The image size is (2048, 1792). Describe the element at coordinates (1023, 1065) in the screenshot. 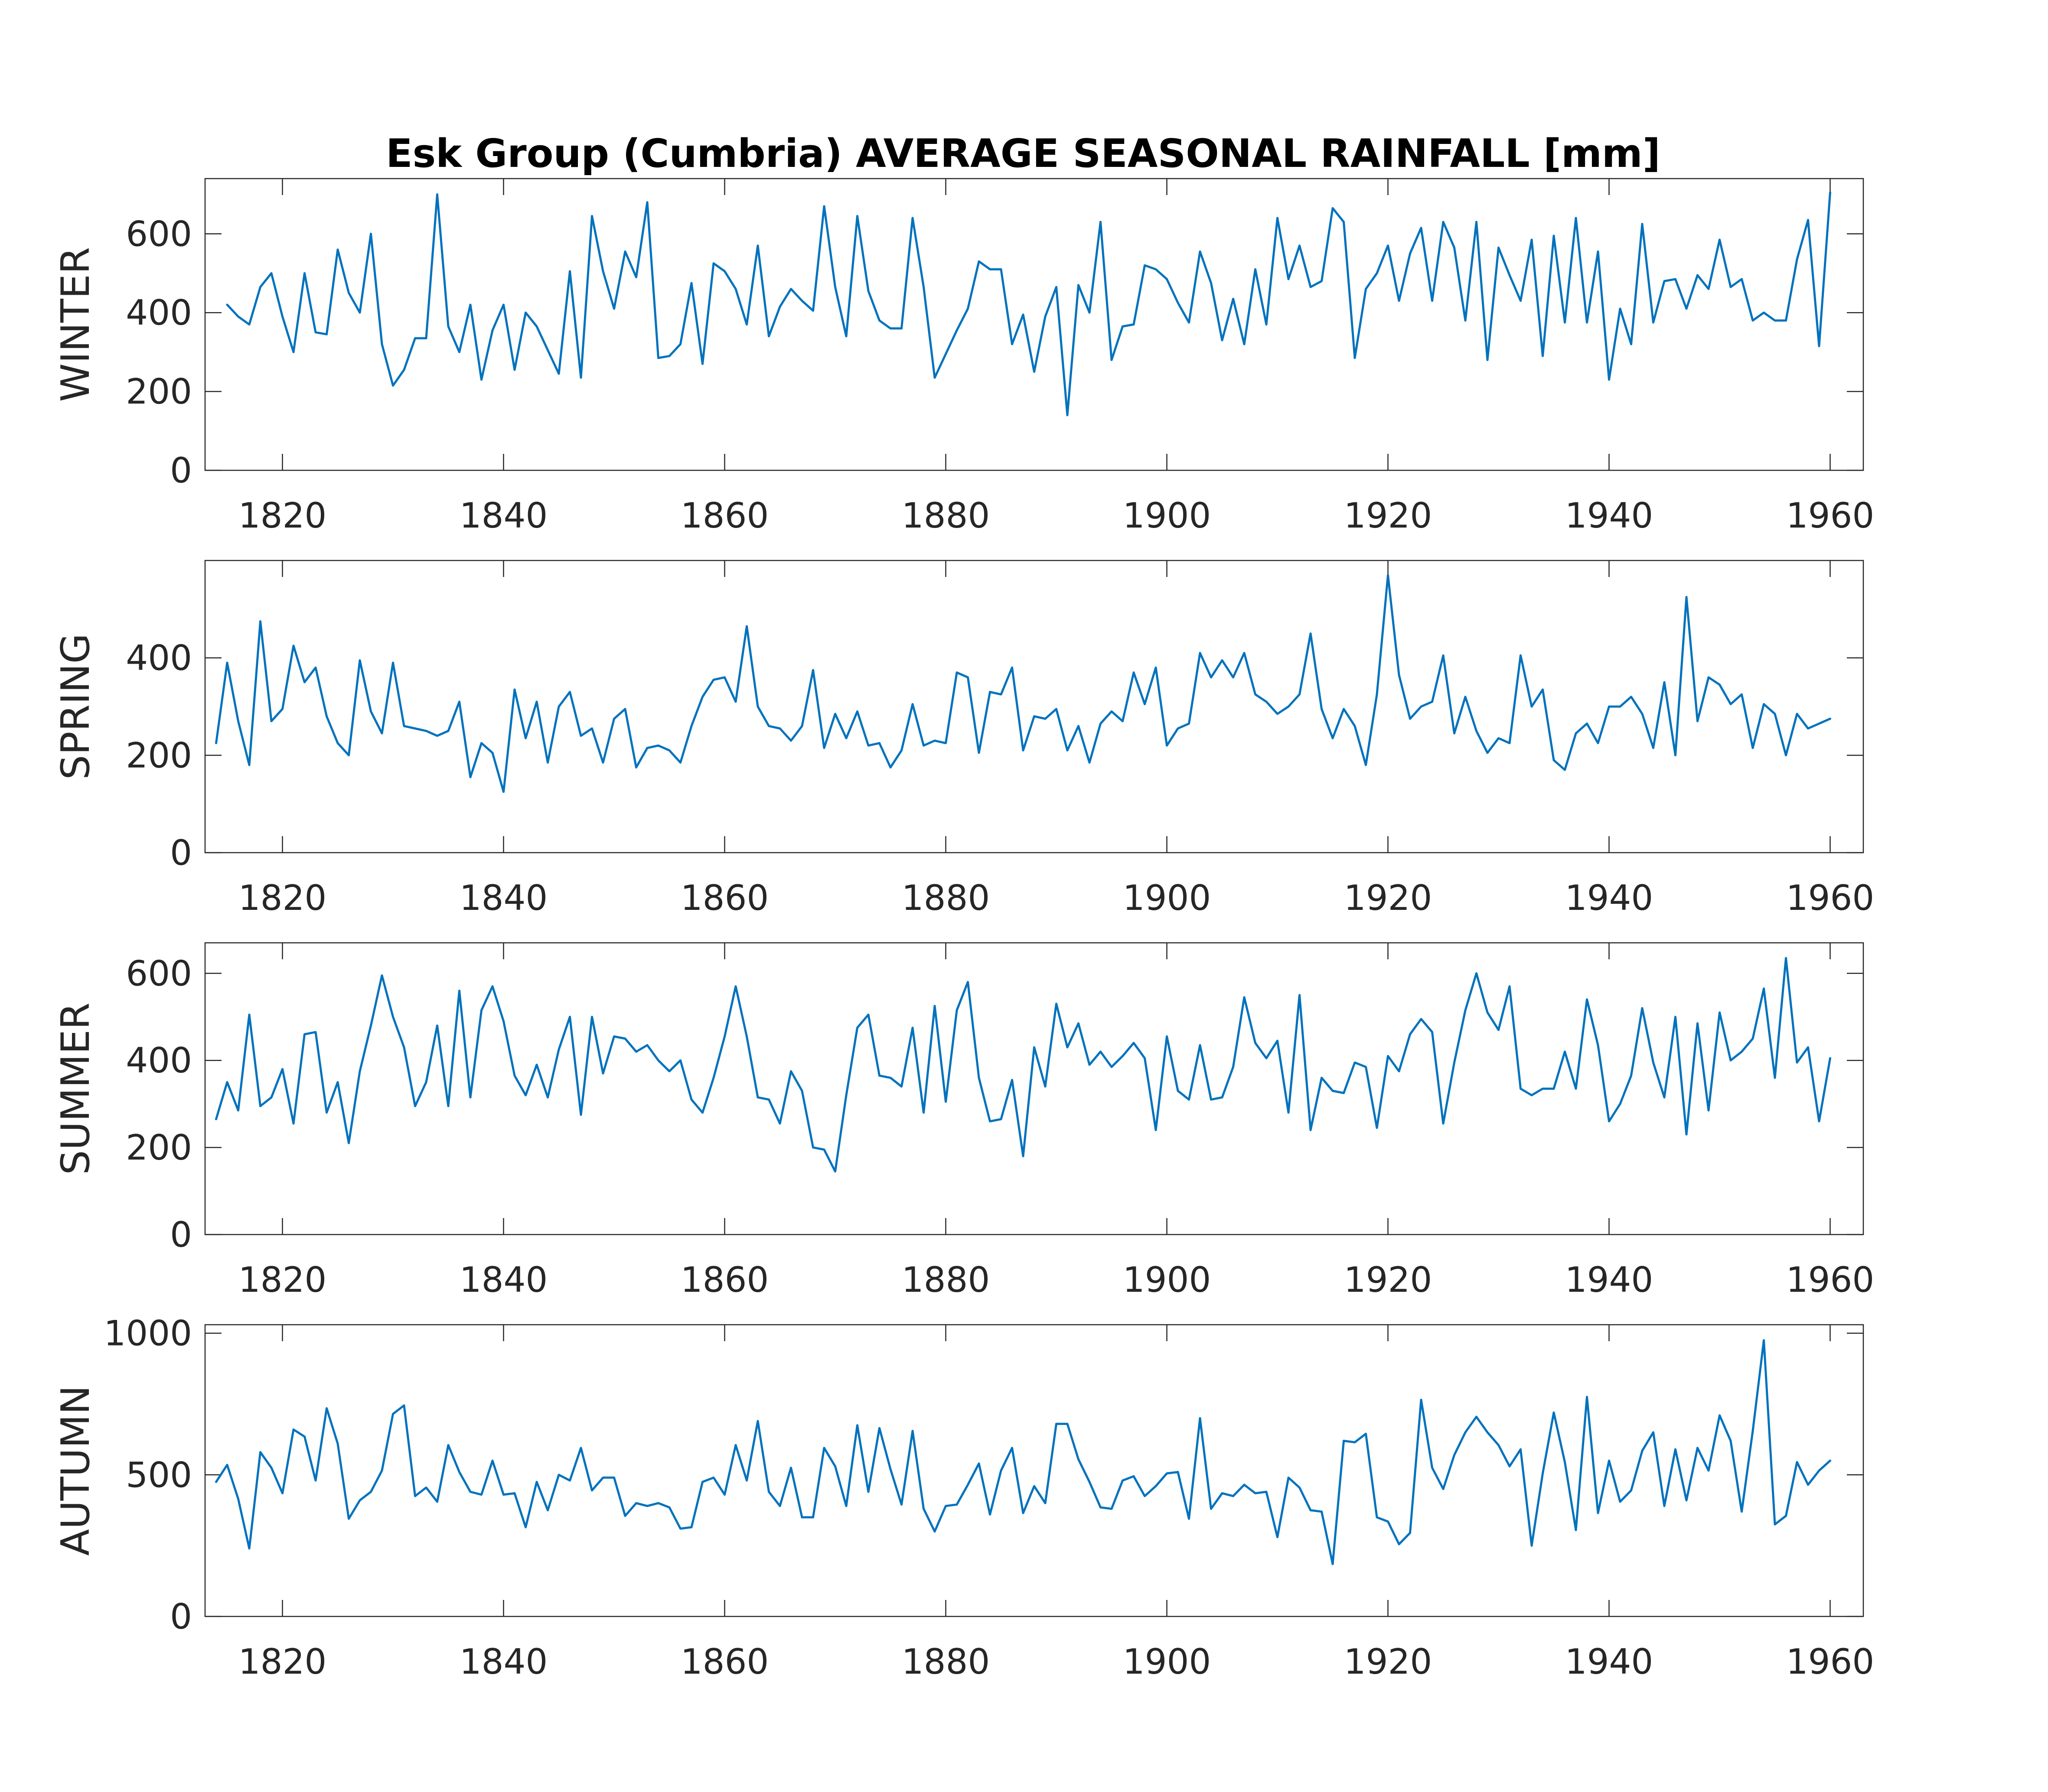

I see `series-line-summer` at that location.